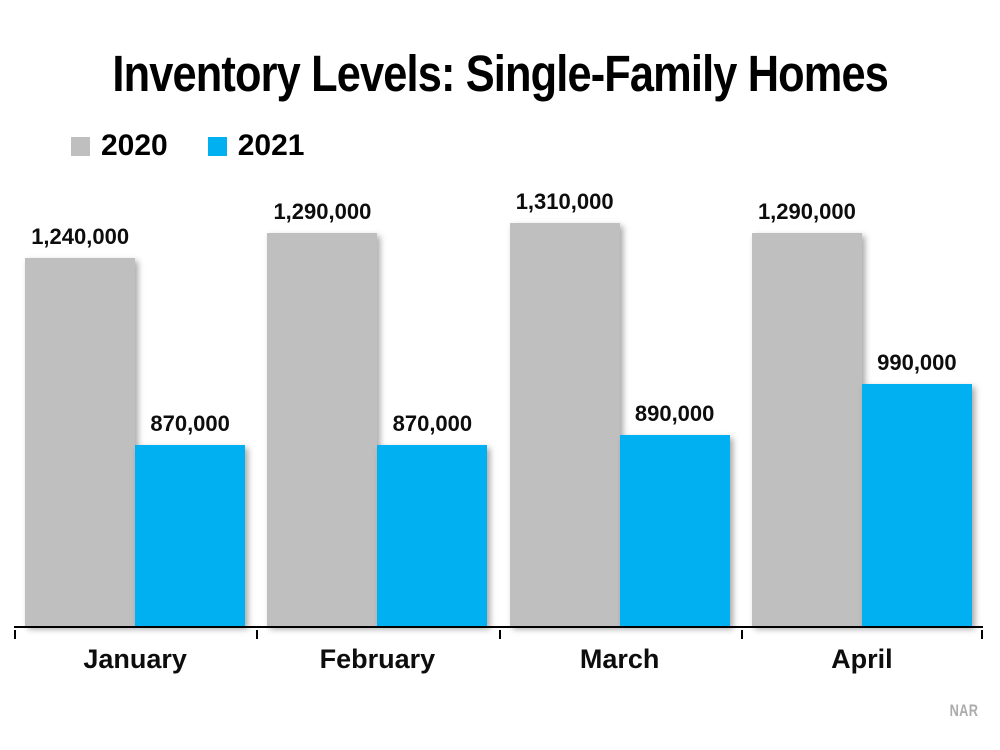  Describe the element at coordinates (806, 212) in the screenshot. I see `value-label-2020-april: 1,290,000` at that location.